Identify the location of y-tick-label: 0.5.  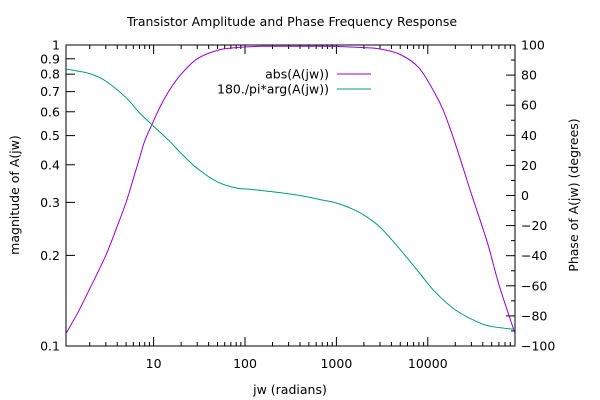
(50, 135).